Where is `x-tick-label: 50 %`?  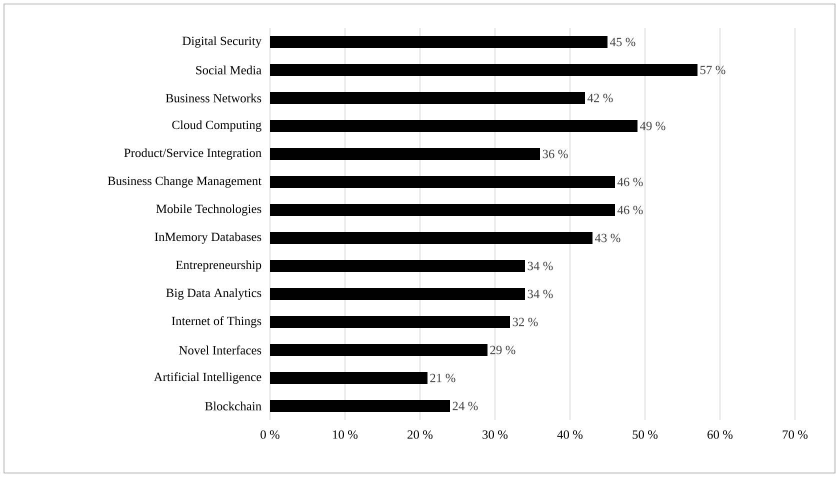 x-tick-label: 50 % is located at coordinates (645, 434).